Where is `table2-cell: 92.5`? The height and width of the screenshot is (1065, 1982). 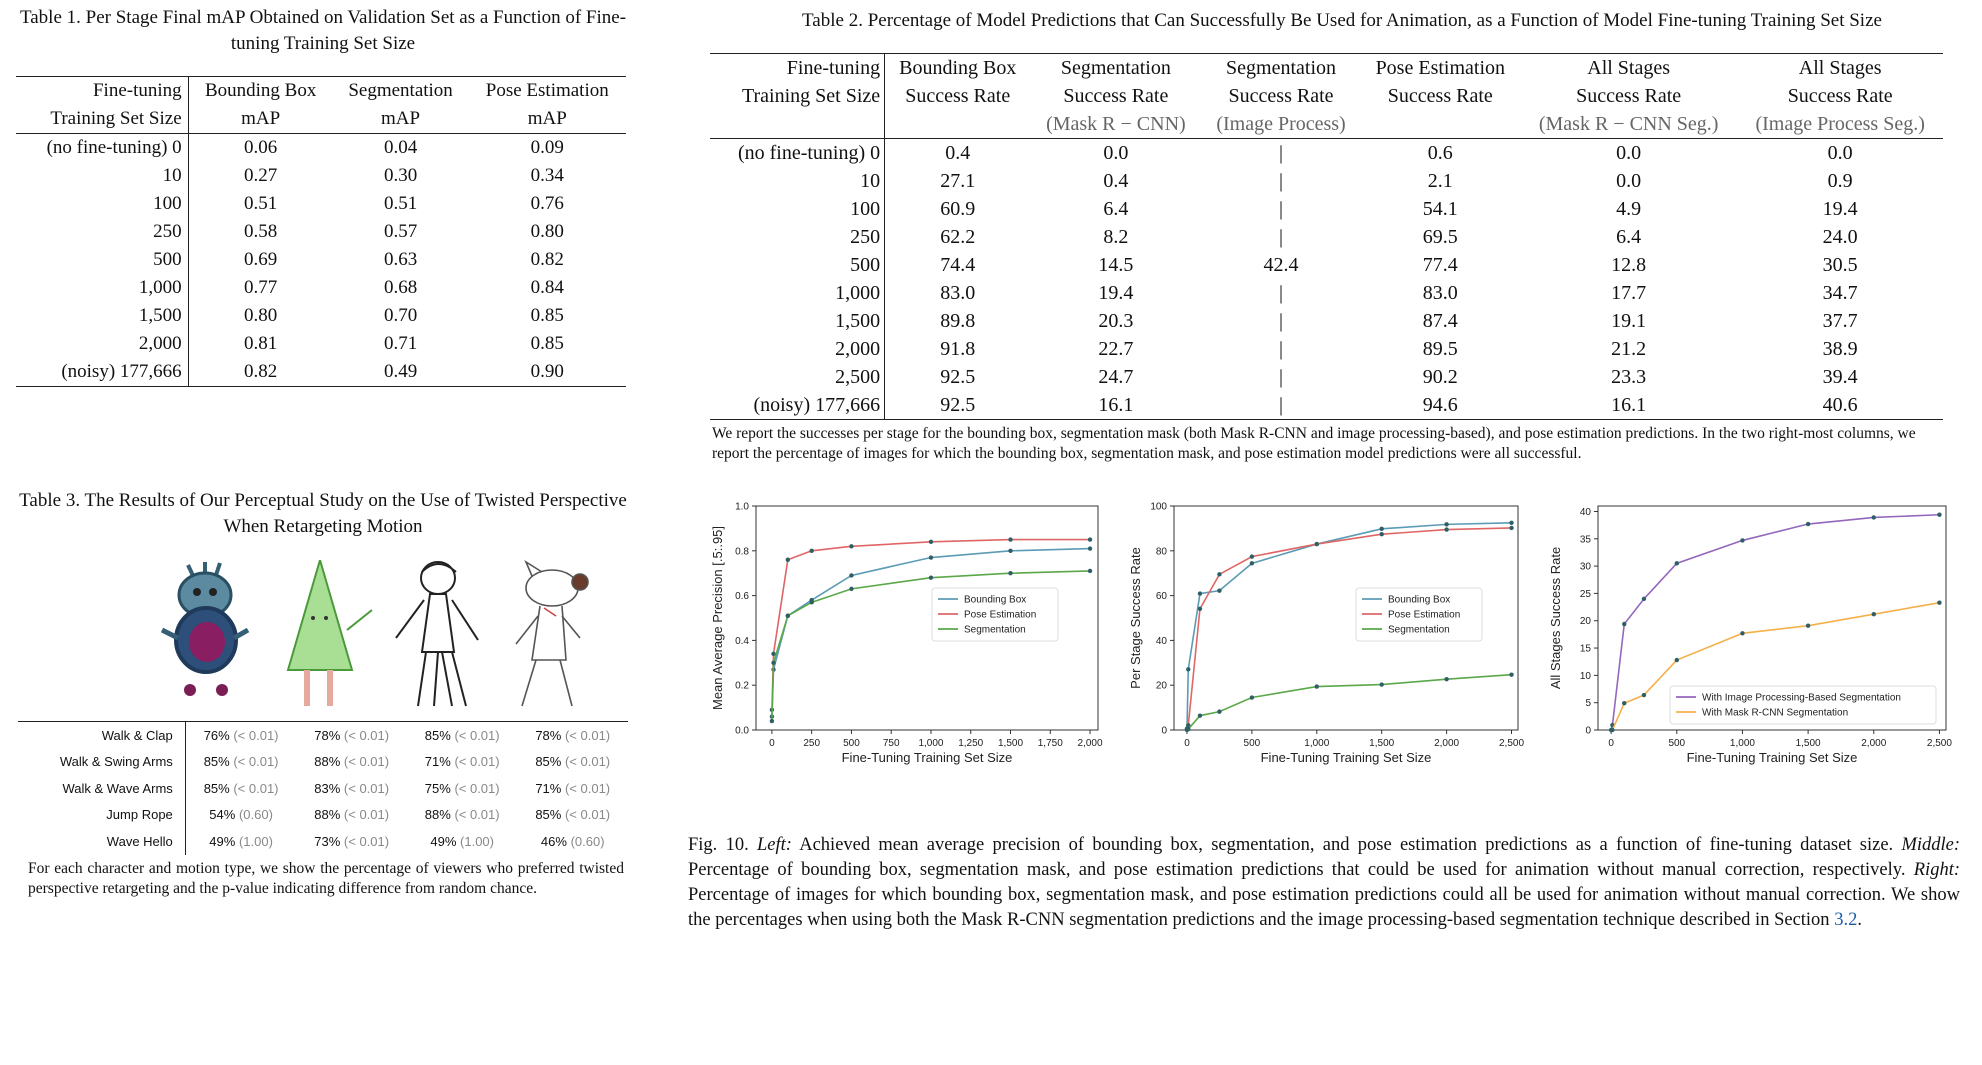
table2-cell: 92.5 is located at coordinates (958, 376).